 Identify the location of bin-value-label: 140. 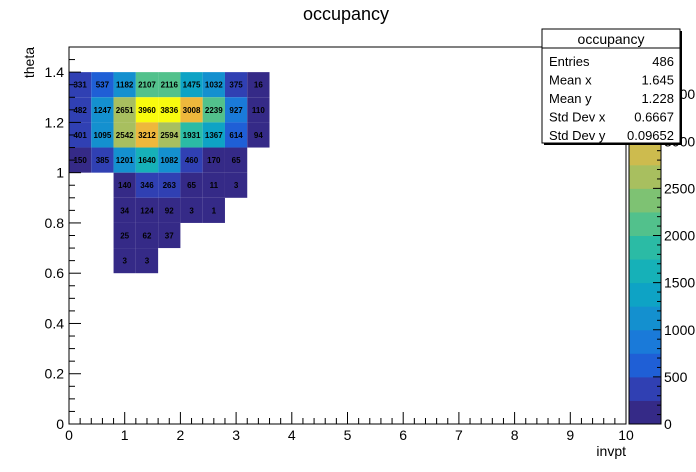
(125, 185).